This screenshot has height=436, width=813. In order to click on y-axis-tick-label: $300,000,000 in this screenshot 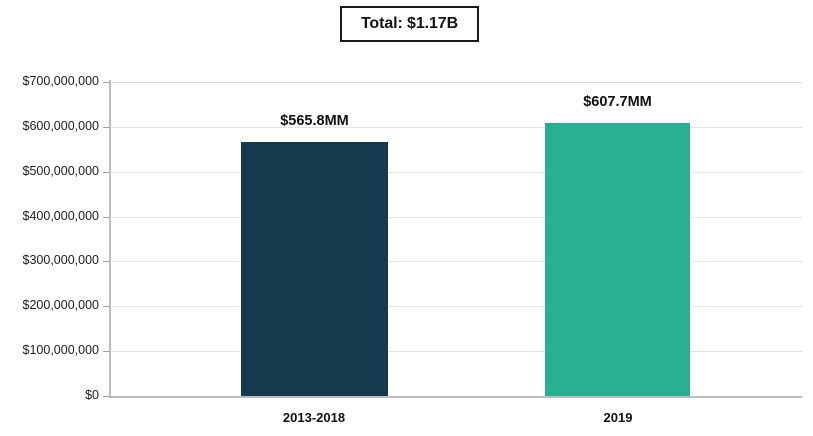, I will do `click(60, 260)`.